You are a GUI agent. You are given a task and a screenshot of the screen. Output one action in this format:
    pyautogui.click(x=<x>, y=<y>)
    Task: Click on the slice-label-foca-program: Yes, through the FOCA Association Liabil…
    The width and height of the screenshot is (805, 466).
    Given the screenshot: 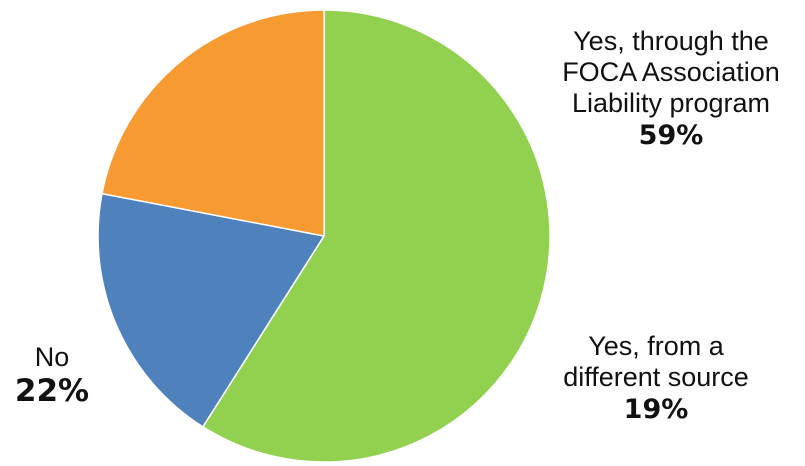 What is the action you would take?
    pyautogui.click(x=671, y=89)
    